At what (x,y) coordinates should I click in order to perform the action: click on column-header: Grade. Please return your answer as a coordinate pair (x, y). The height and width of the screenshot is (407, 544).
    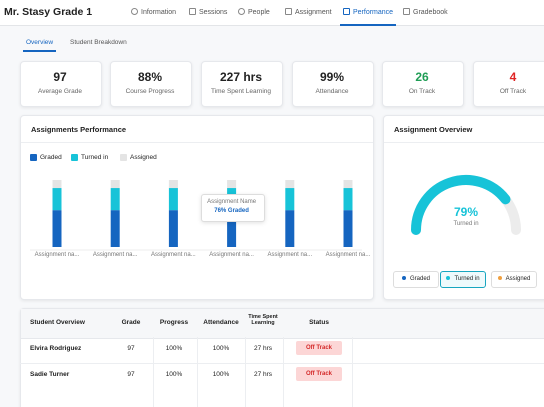
    Looking at the image, I should click on (131, 322).